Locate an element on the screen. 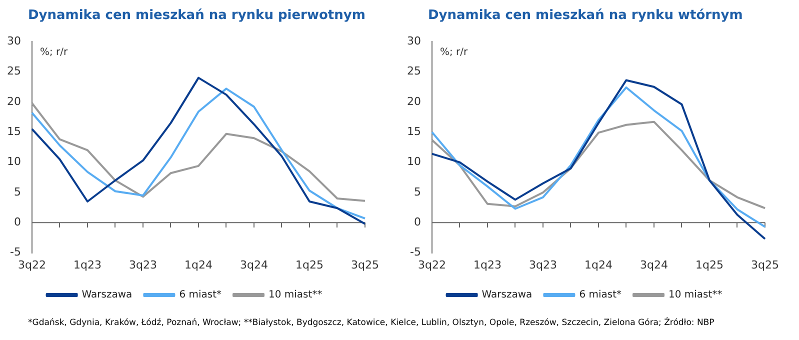 This screenshot has width=799, height=340. text: *Gdańsk, Gdynia, Kraków, Łódź, Poznań, Wrocław; **Białystok, Bydgoszcz, Katowice, Kielce, Lublin, Olsztyn, Opole, Rzeszów, Szczecin, Zielona Góra; Źródło: NBP is located at coordinates (371, 323).